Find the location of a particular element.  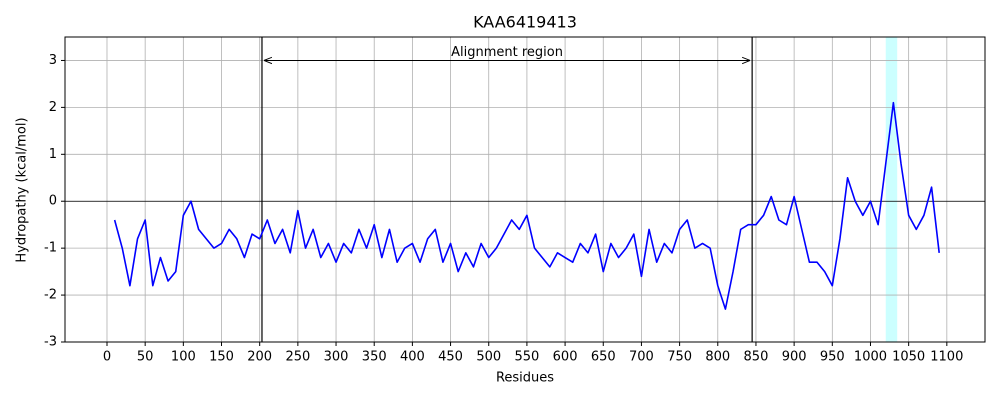

x-tick-label: 750 is located at coordinates (679, 357).